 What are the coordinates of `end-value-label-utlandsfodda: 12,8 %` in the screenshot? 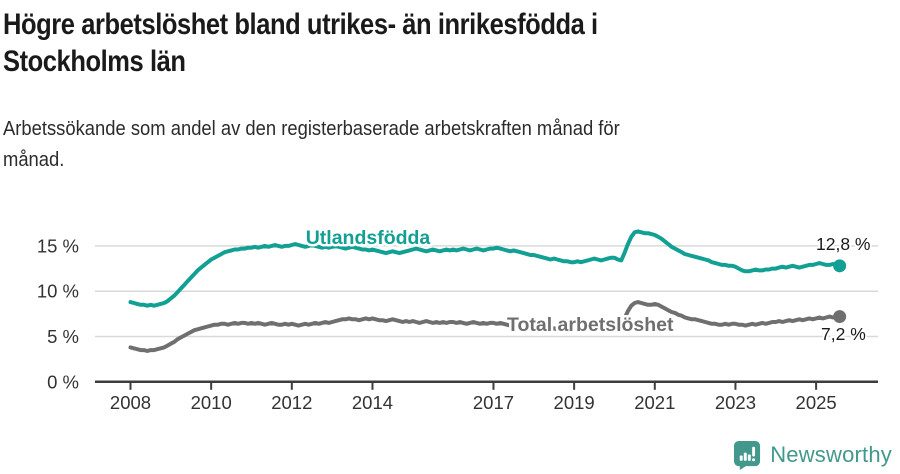 It's located at (843, 244).